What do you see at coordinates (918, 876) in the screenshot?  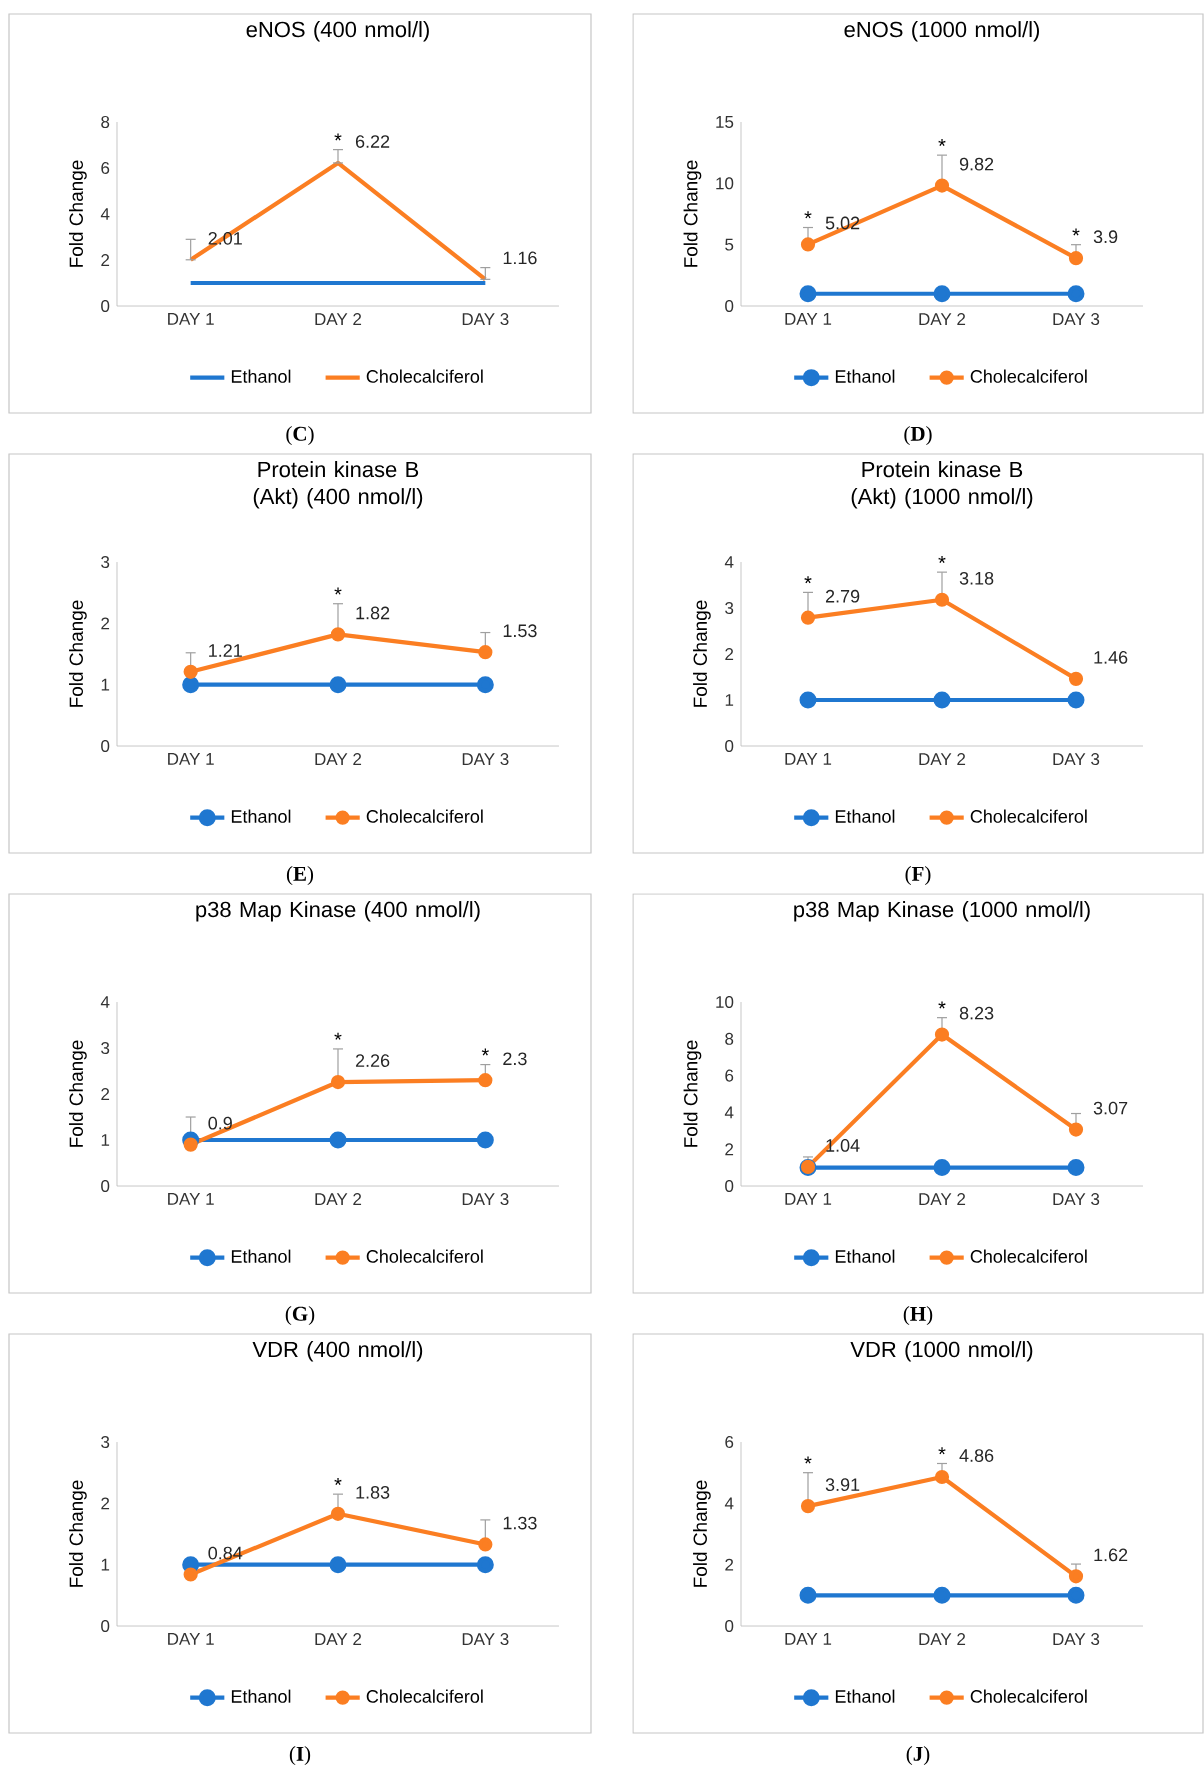 I see `text: (F)` at bounding box center [918, 876].